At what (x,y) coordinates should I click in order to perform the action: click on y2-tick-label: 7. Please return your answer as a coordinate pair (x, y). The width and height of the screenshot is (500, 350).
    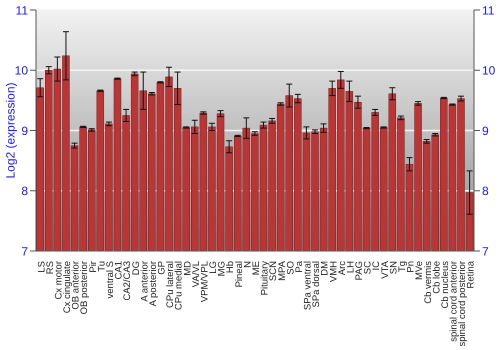
    Looking at the image, I should click on (485, 251).